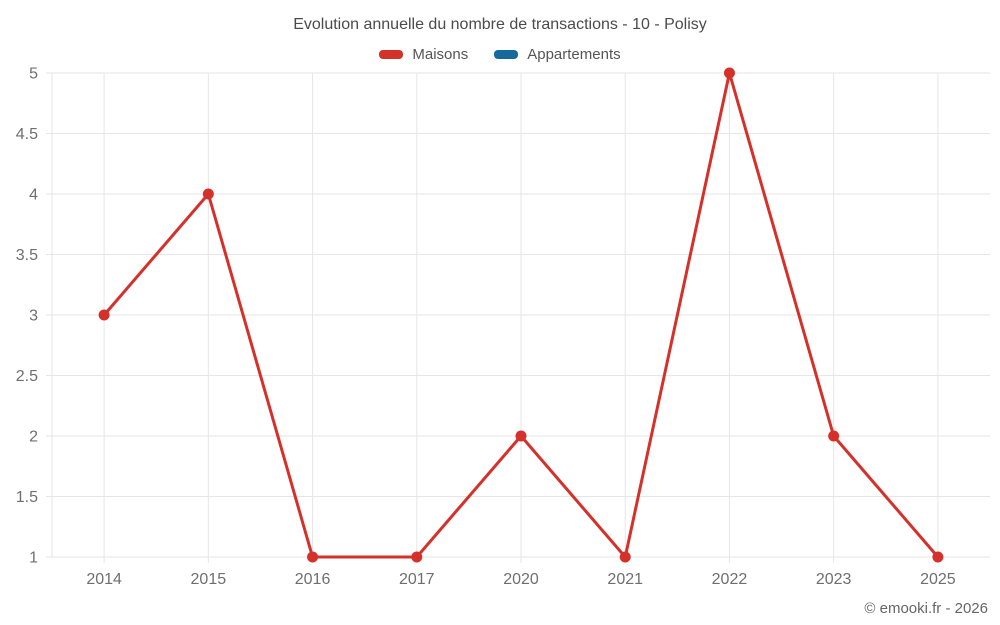 The width and height of the screenshot is (1000, 625). Describe the element at coordinates (33, 558) in the screenshot. I see `y-axis-label: 1` at that location.